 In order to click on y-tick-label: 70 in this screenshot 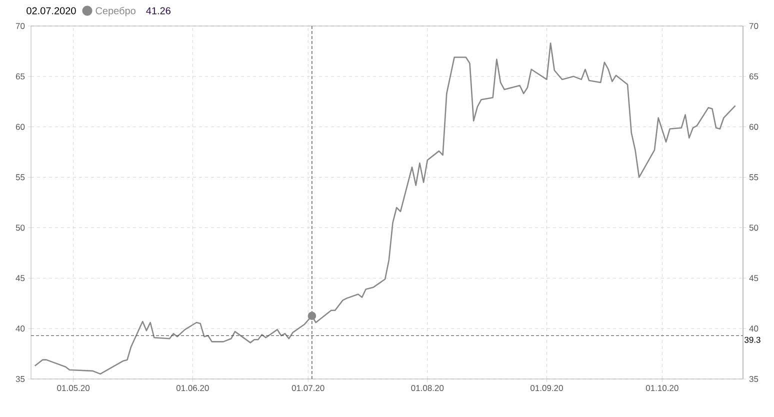, I will do `click(20, 25)`.